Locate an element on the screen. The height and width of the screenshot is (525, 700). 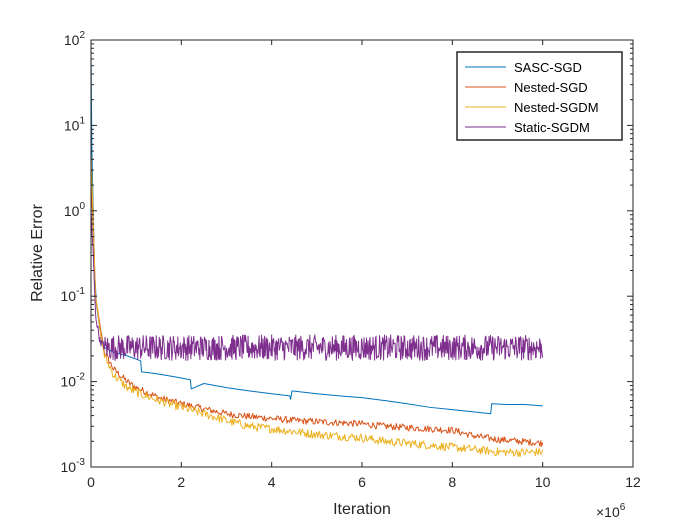
y-tick-exp: -3 is located at coordinates (80, 462).